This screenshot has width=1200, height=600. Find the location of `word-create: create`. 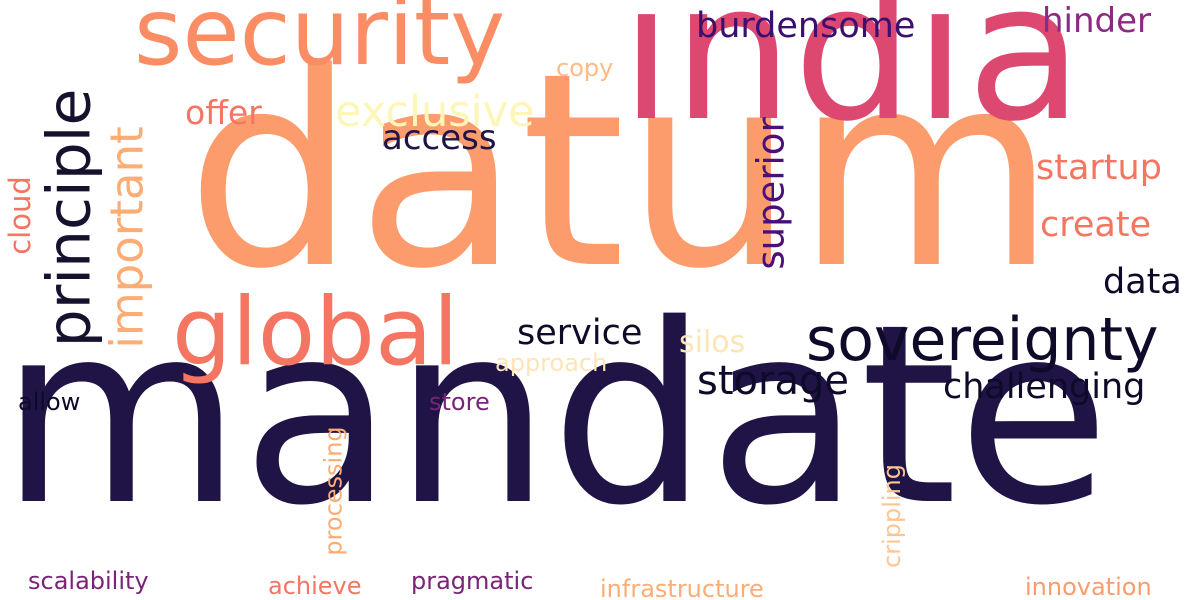

word-create: create is located at coordinates (1096, 225).